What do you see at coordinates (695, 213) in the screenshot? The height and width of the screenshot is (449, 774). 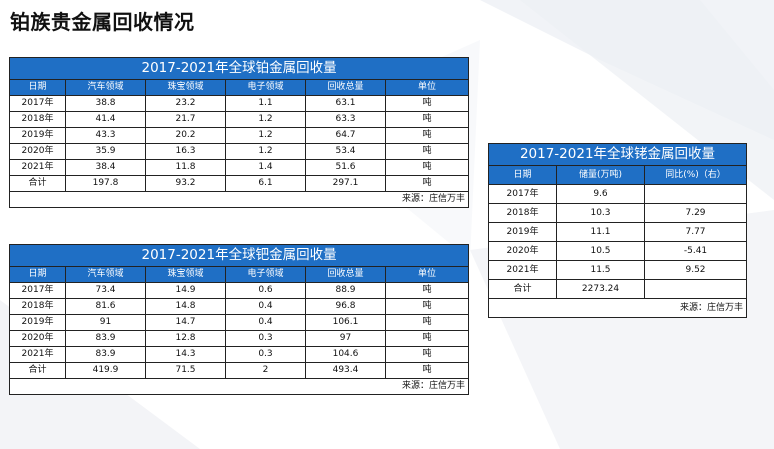 I see `table-cell: 7.29` at bounding box center [695, 213].